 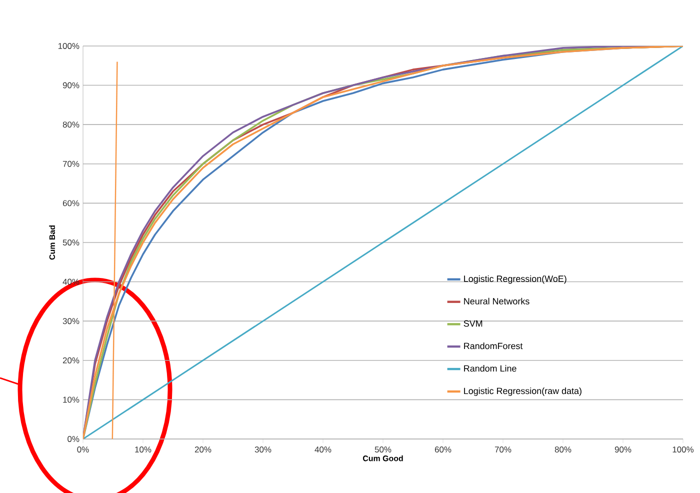 What do you see at coordinates (503, 449) in the screenshot?
I see `x-tick-label: 70%` at bounding box center [503, 449].